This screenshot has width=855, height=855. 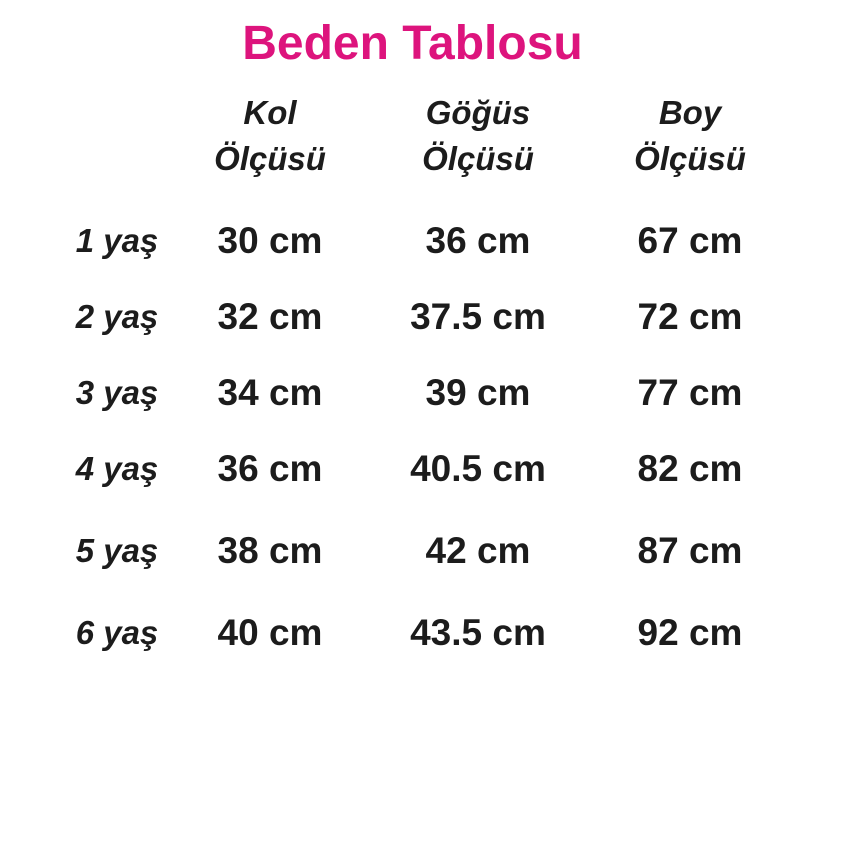 What do you see at coordinates (270, 468) in the screenshot?
I see `row-4-kol-value: 36 cm` at bounding box center [270, 468].